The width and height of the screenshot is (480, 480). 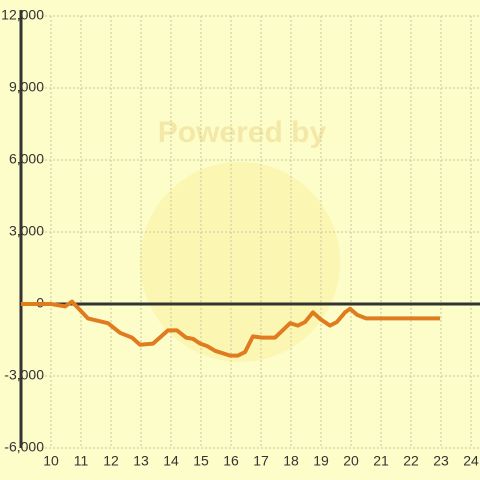 I want to click on x-tick-label: 16, so click(x=231, y=461).